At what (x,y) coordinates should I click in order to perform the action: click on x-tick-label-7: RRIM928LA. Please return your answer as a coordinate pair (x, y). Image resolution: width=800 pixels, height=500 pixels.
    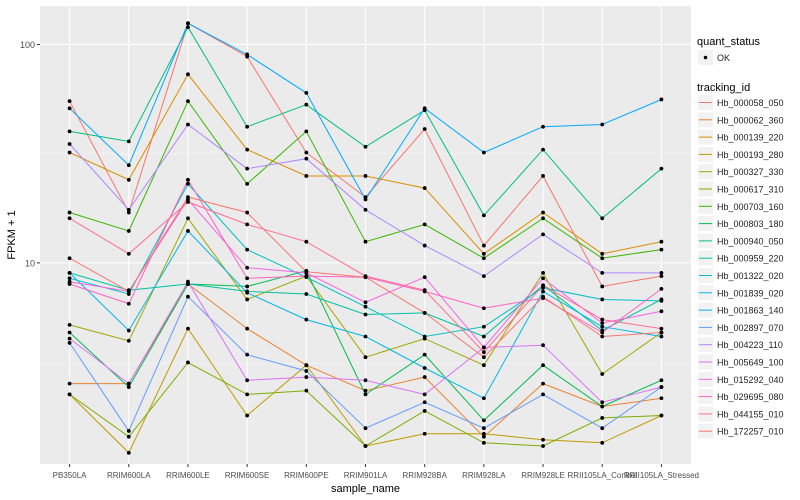
    Looking at the image, I should click on (484, 475).